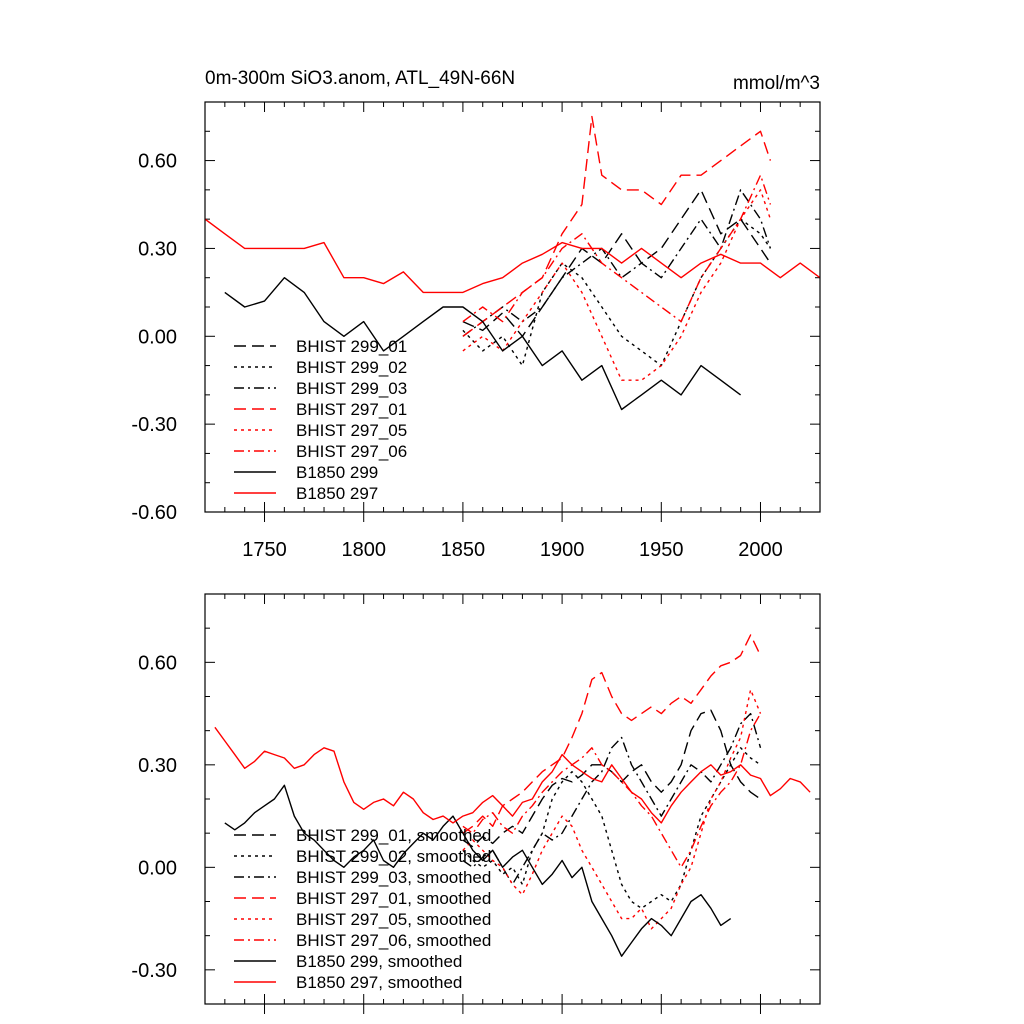 This screenshot has width=1024, height=1024. I want to click on legend-label-b1850-299: B1850 299, so click(337, 472).